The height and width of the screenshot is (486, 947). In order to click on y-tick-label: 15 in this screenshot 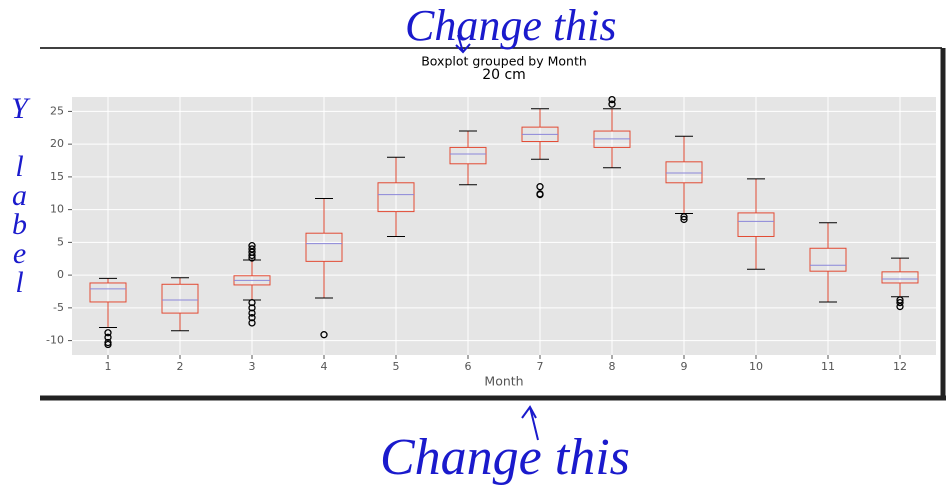, I will do `click(57, 176)`.